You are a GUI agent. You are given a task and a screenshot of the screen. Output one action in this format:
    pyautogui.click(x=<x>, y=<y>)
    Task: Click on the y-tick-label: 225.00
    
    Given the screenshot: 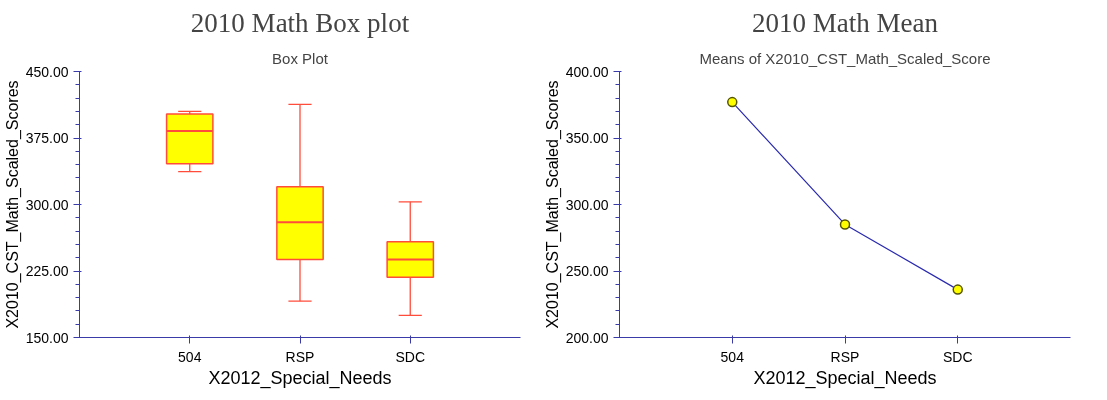 What is the action you would take?
    pyautogui.click(x=47, y=271)
    